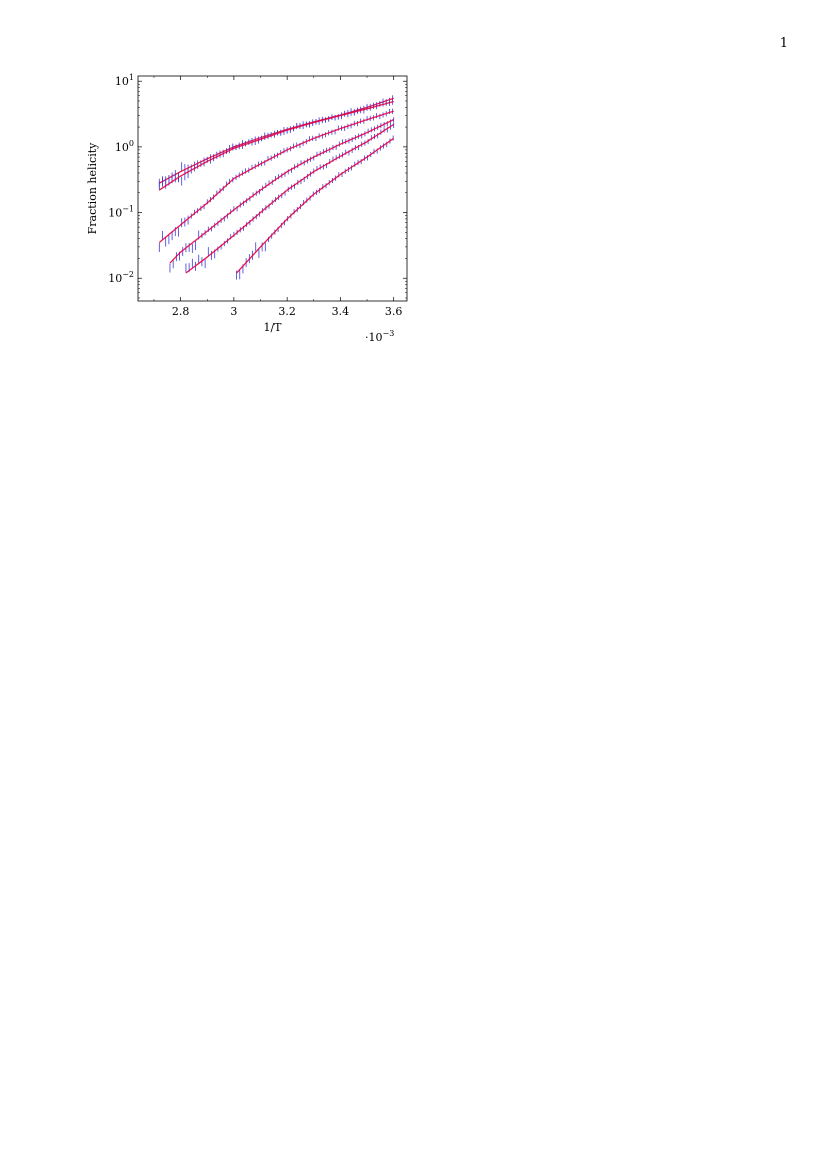  I want to click on x-axis-multiplier: ·10−3, so click(379, 336).